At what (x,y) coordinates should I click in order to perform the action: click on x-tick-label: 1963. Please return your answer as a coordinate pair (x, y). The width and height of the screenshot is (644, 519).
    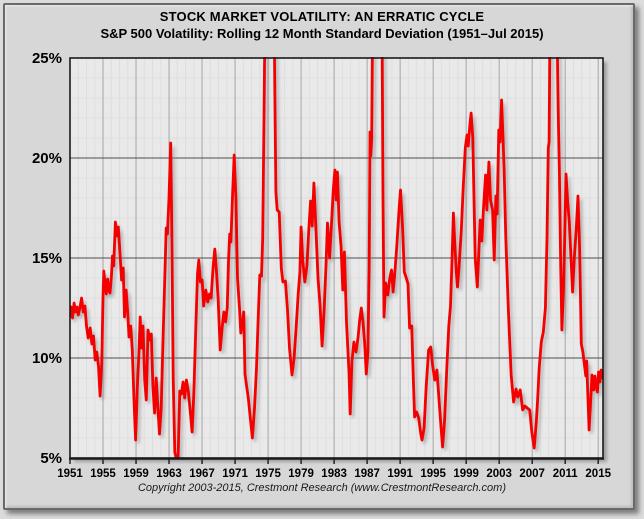
    Looking at the image, I should click on (169, 474).